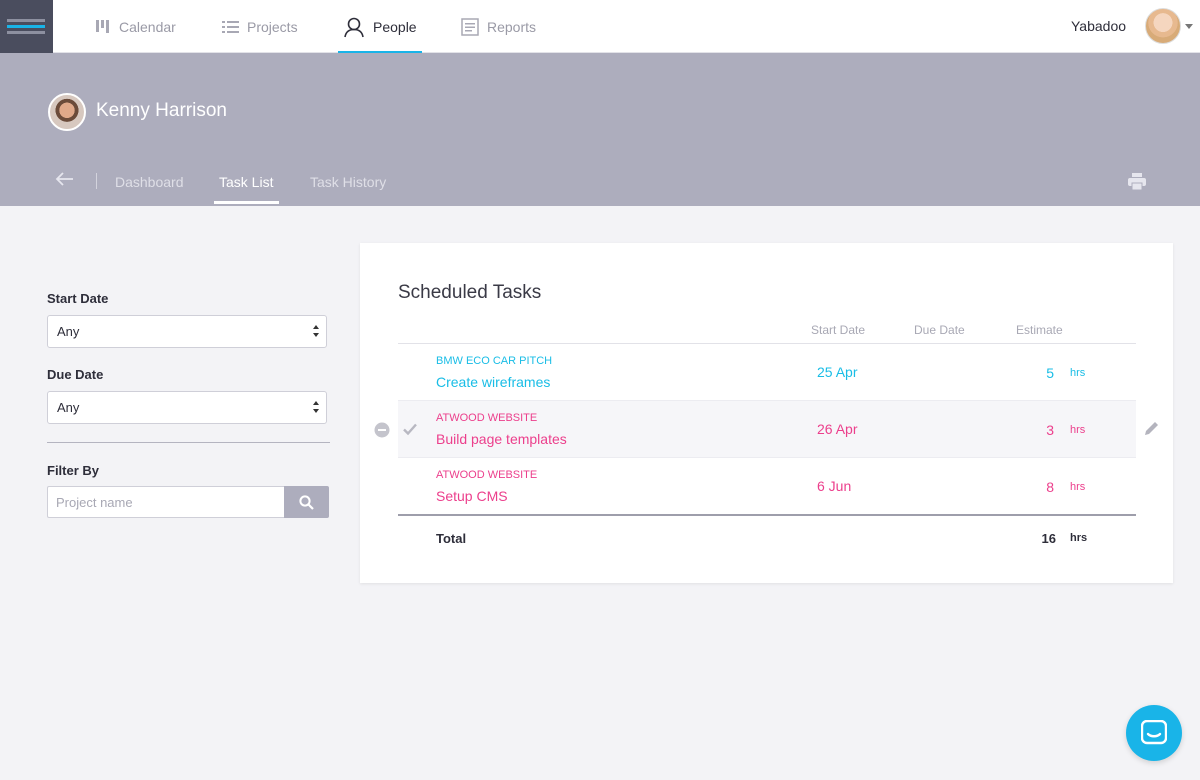  I want to click on column-header-estimate: Estimate, so click(1039, 330).